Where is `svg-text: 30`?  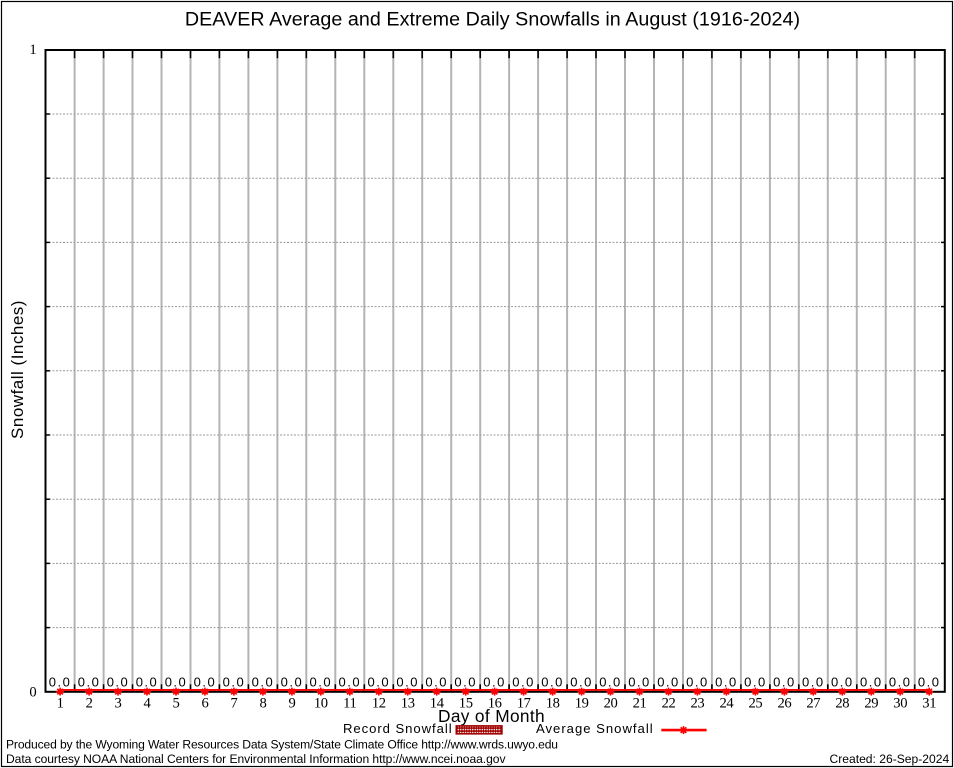 svg-text: 30 is located at coordinates (900, 704).